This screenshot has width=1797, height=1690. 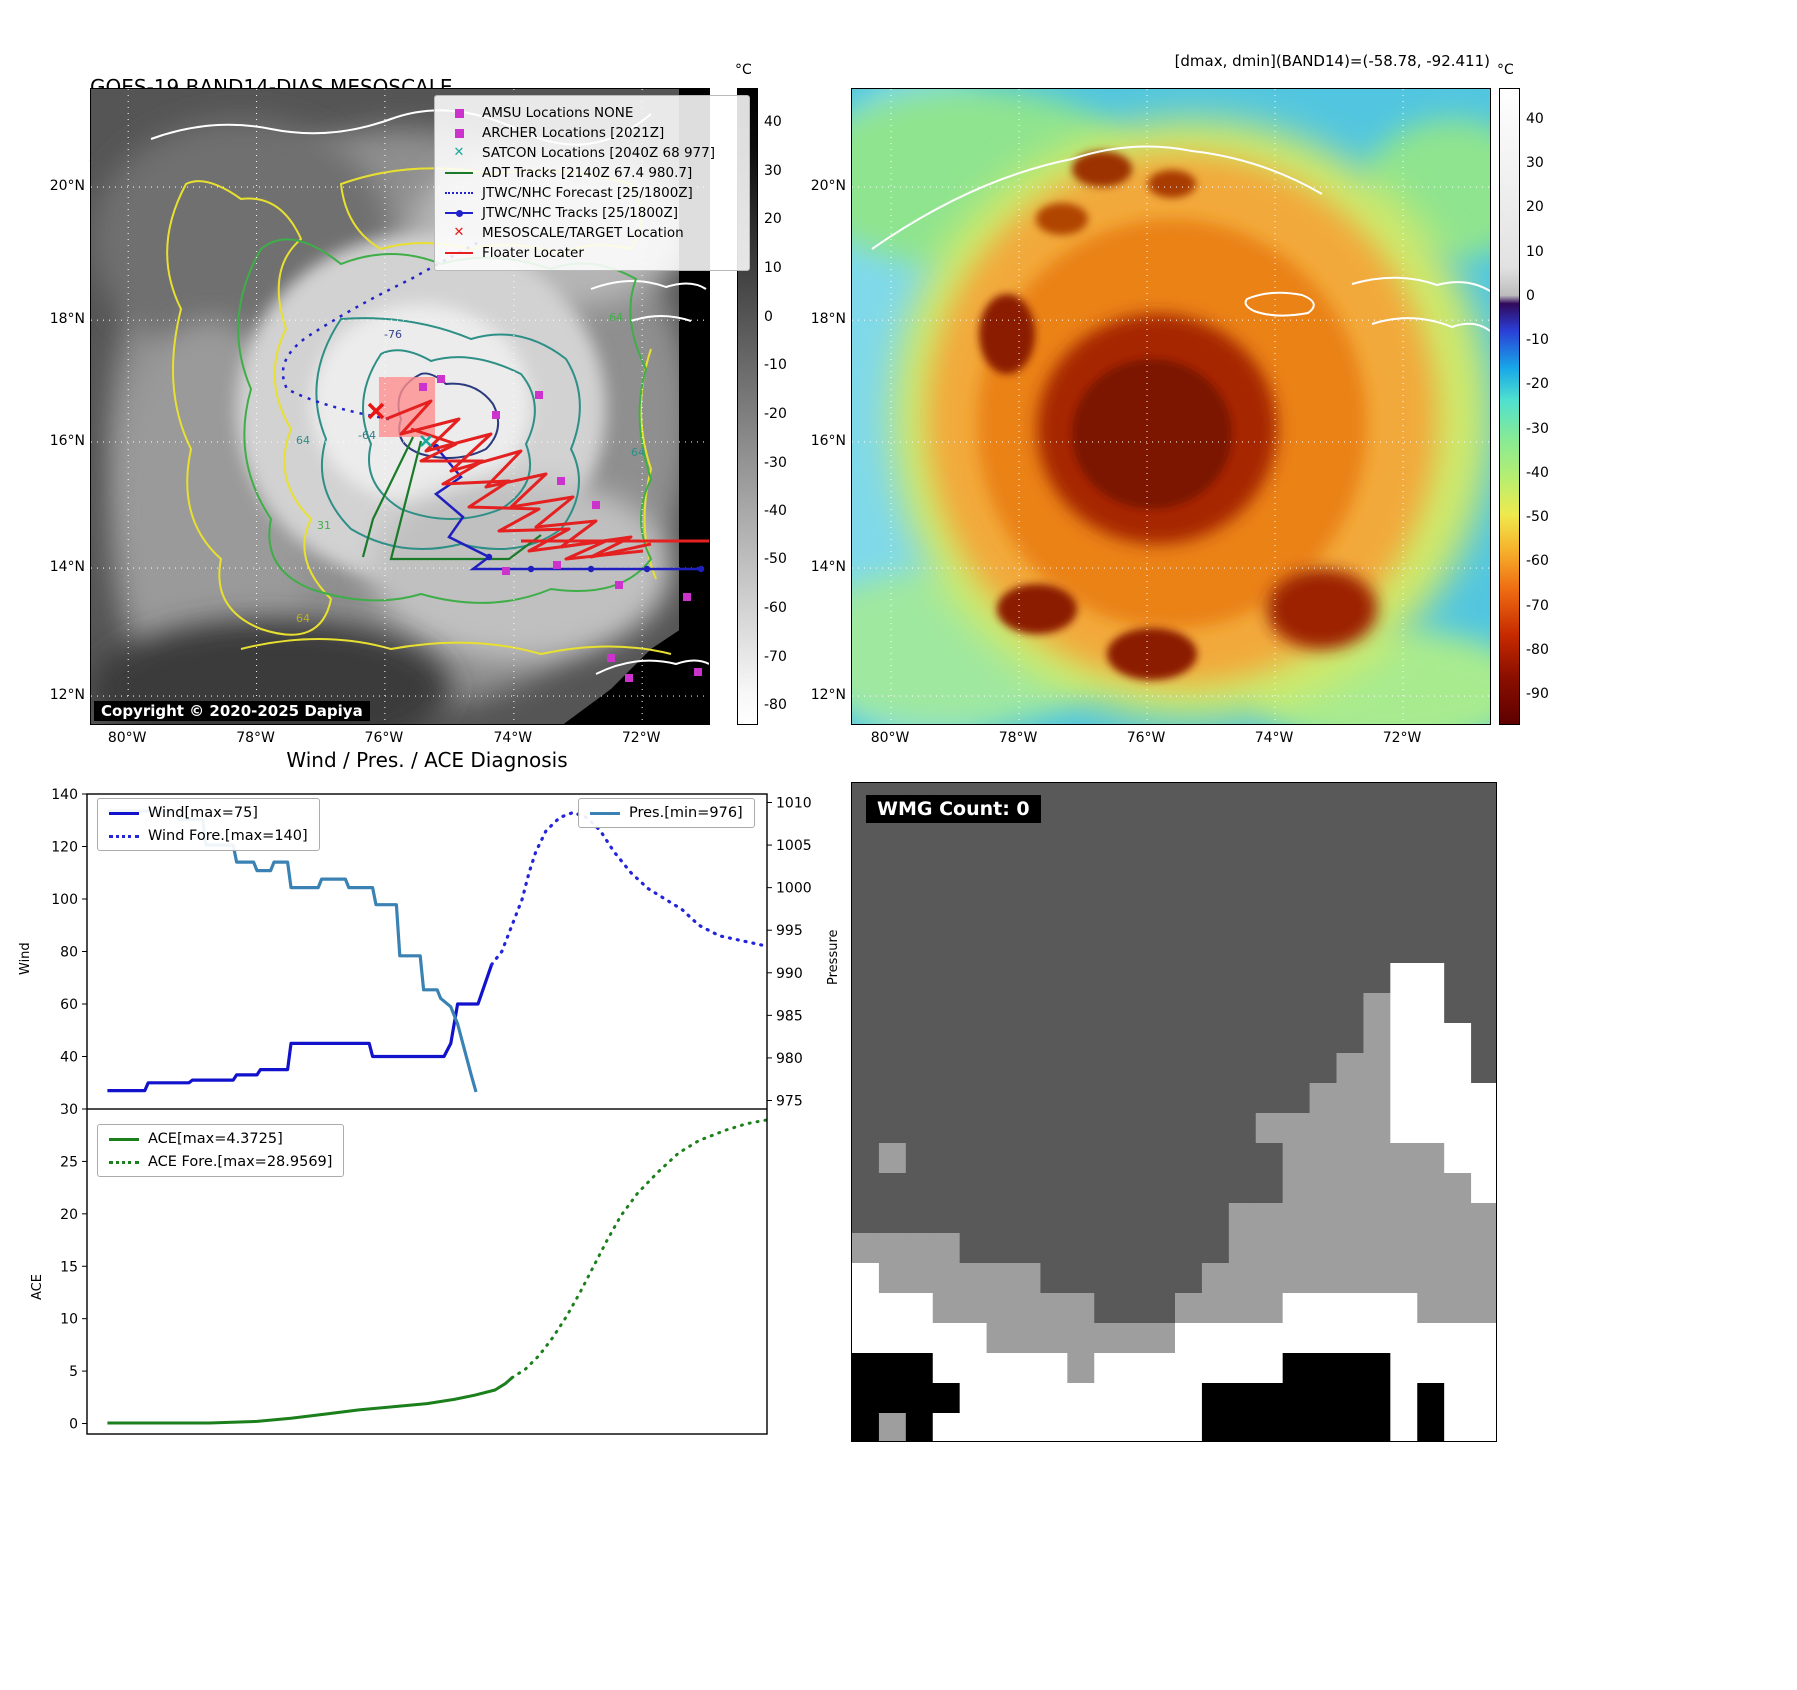 What do you see at coordinates (69, 1113) in the screenshot?
I see `svg-text: 30` at bounding box center [69, 1113].